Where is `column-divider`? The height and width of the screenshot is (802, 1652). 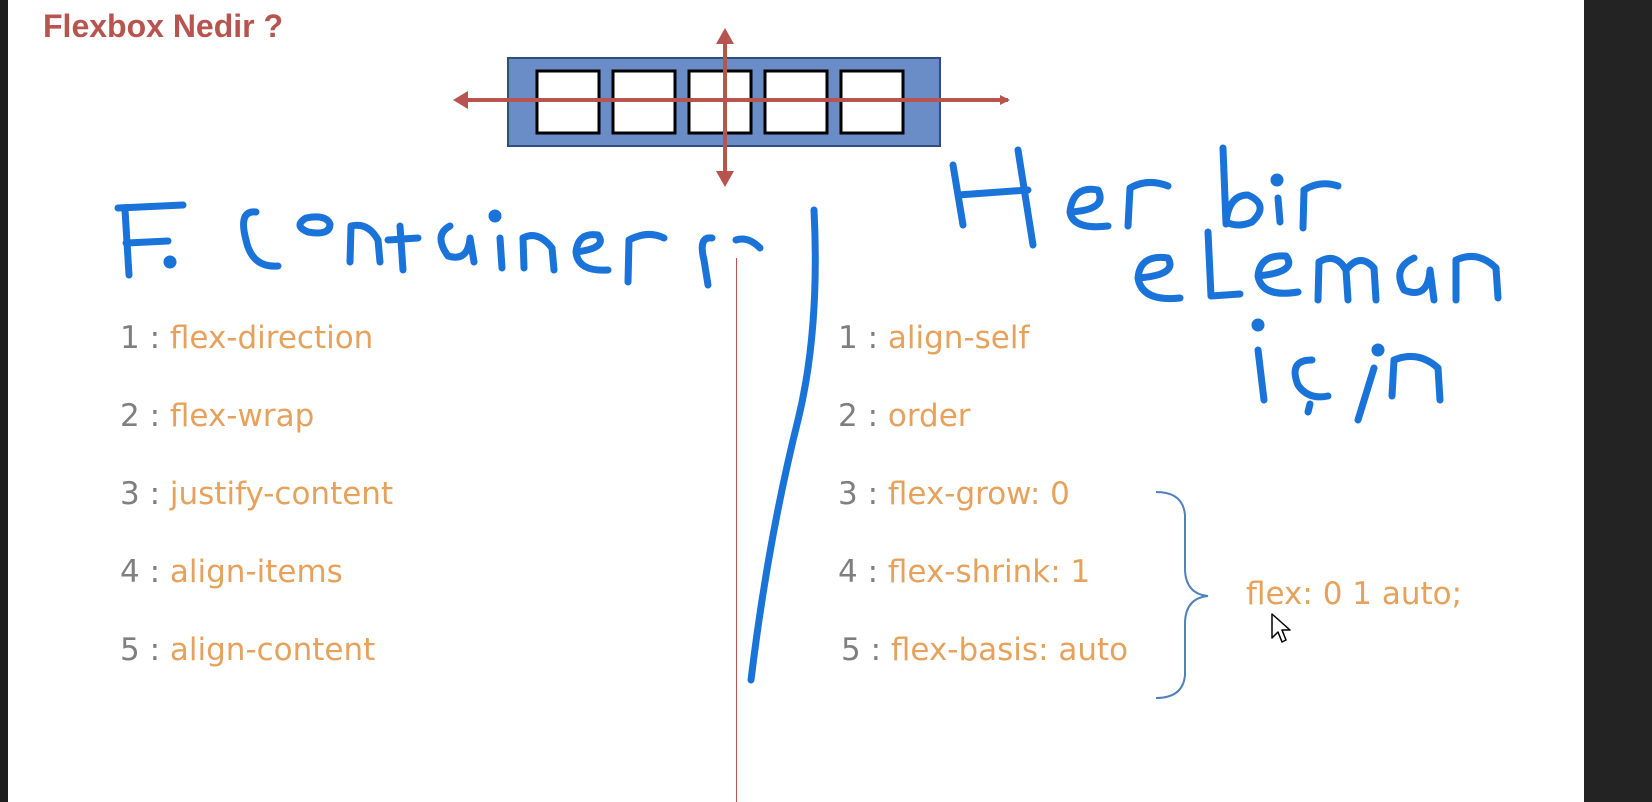
column-divider is located at coordinates (736, 530).